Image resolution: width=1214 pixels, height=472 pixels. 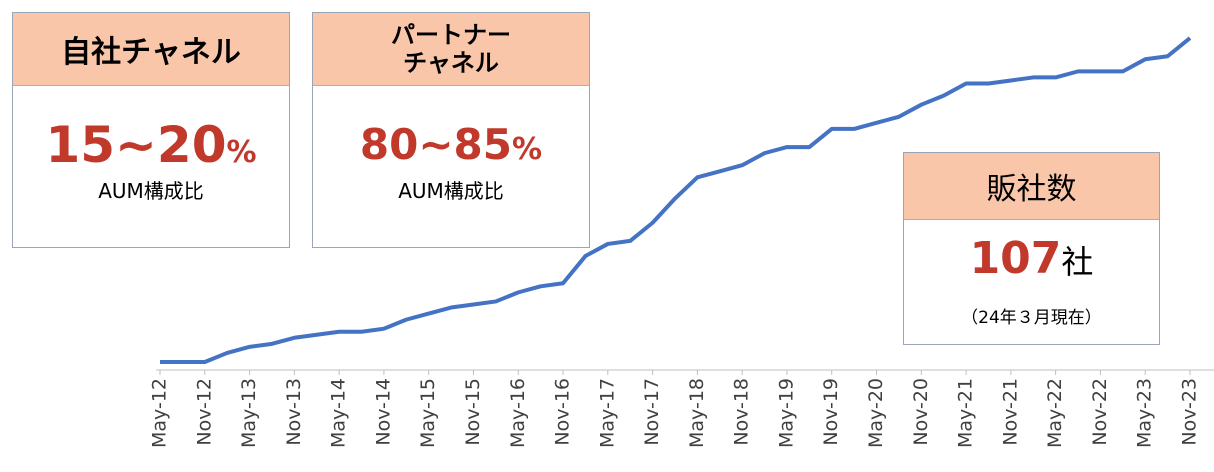 What do you see at coordinates (339, 413) in the screenshot?
I see `x-tick-label: May-14` at bounding box center [339, 413].